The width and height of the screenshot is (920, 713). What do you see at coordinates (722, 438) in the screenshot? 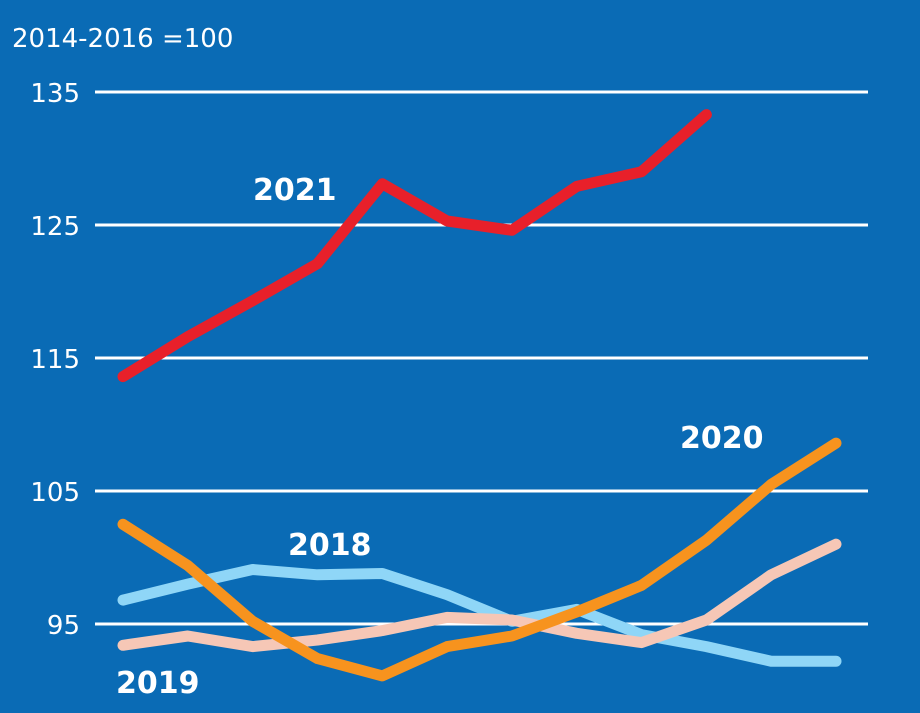
I see `series-label-2020: 2020` at bounding box center [722, 438].